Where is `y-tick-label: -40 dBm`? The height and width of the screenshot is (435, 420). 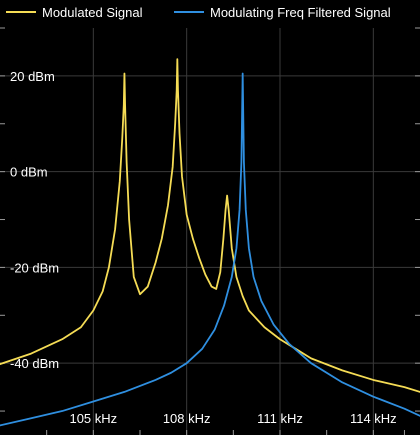
y-tick-label: -40 dBm is located at coordinates (34, 363).